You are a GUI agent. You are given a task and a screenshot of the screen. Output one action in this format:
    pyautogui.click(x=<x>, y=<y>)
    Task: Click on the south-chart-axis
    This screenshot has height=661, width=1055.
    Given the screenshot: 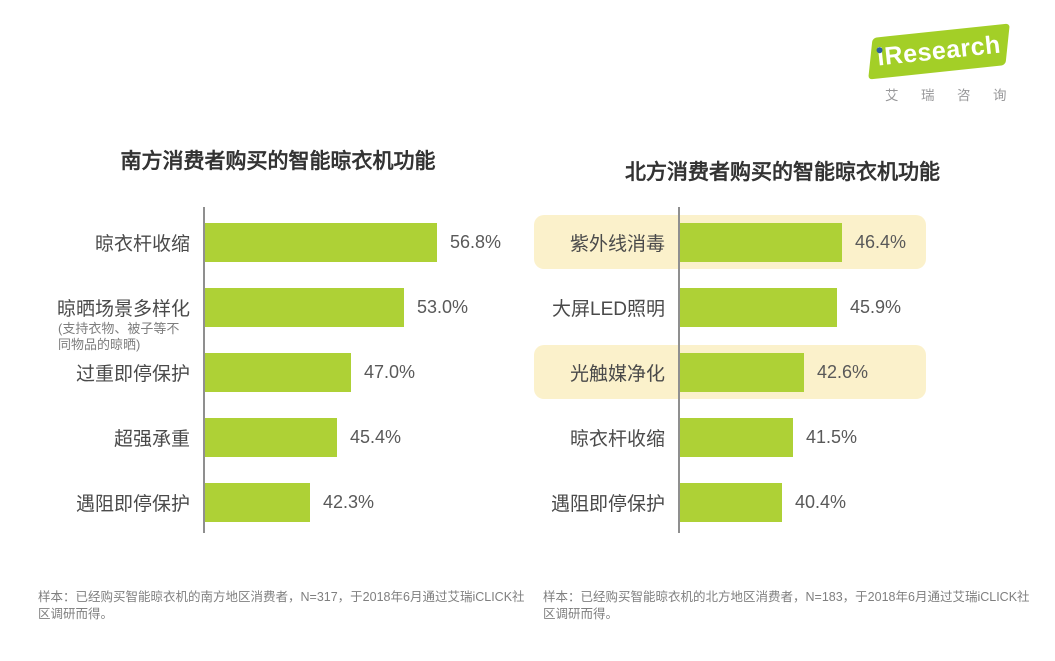 What is the action you would take?
    pyautogui.click(x=204, y=370)
    